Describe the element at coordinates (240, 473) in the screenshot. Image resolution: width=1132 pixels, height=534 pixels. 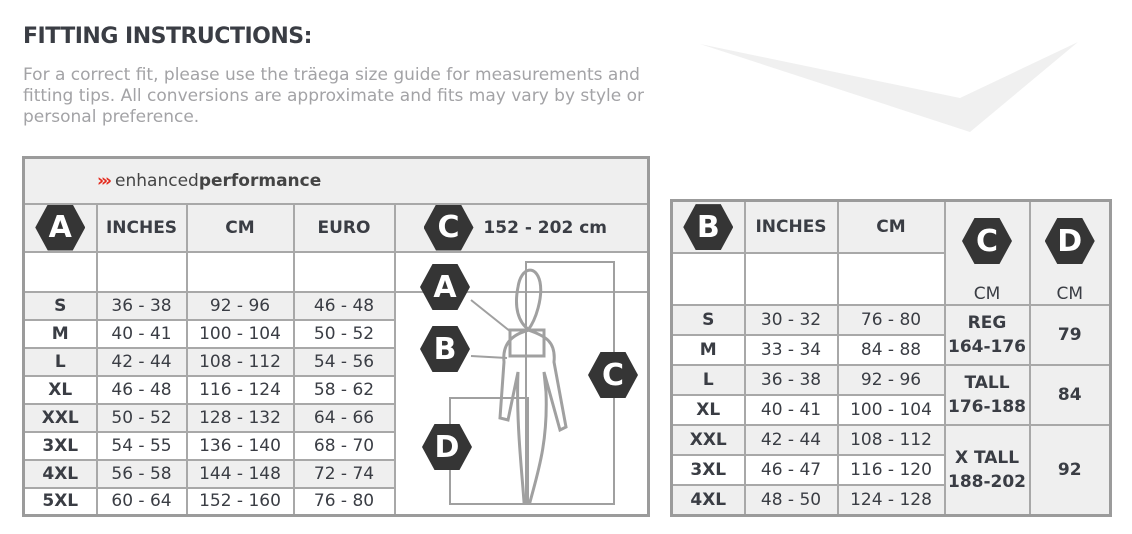
I see `cm-cell: 144 - 148` at that location.